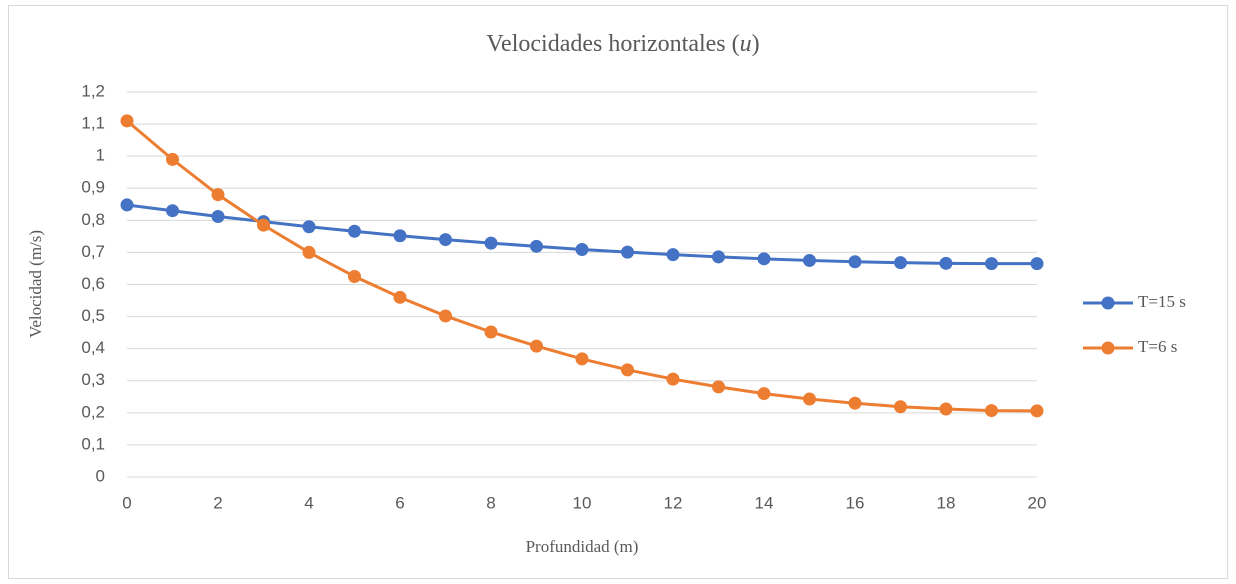  What do you see at coordinates (100, 475) in the screenshot?
I see `y-tick-label: 0` at bounding box center [100, 475].